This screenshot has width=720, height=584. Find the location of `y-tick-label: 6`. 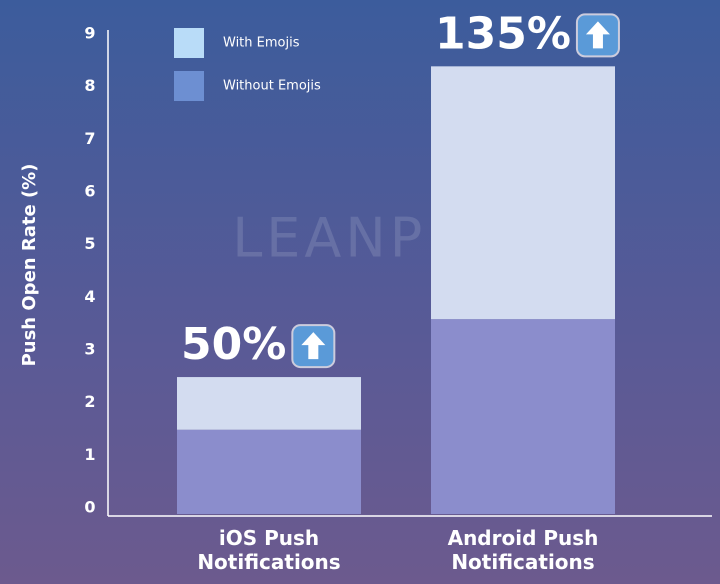

y-tick-label: 6 is located at coordinates (89, 191).